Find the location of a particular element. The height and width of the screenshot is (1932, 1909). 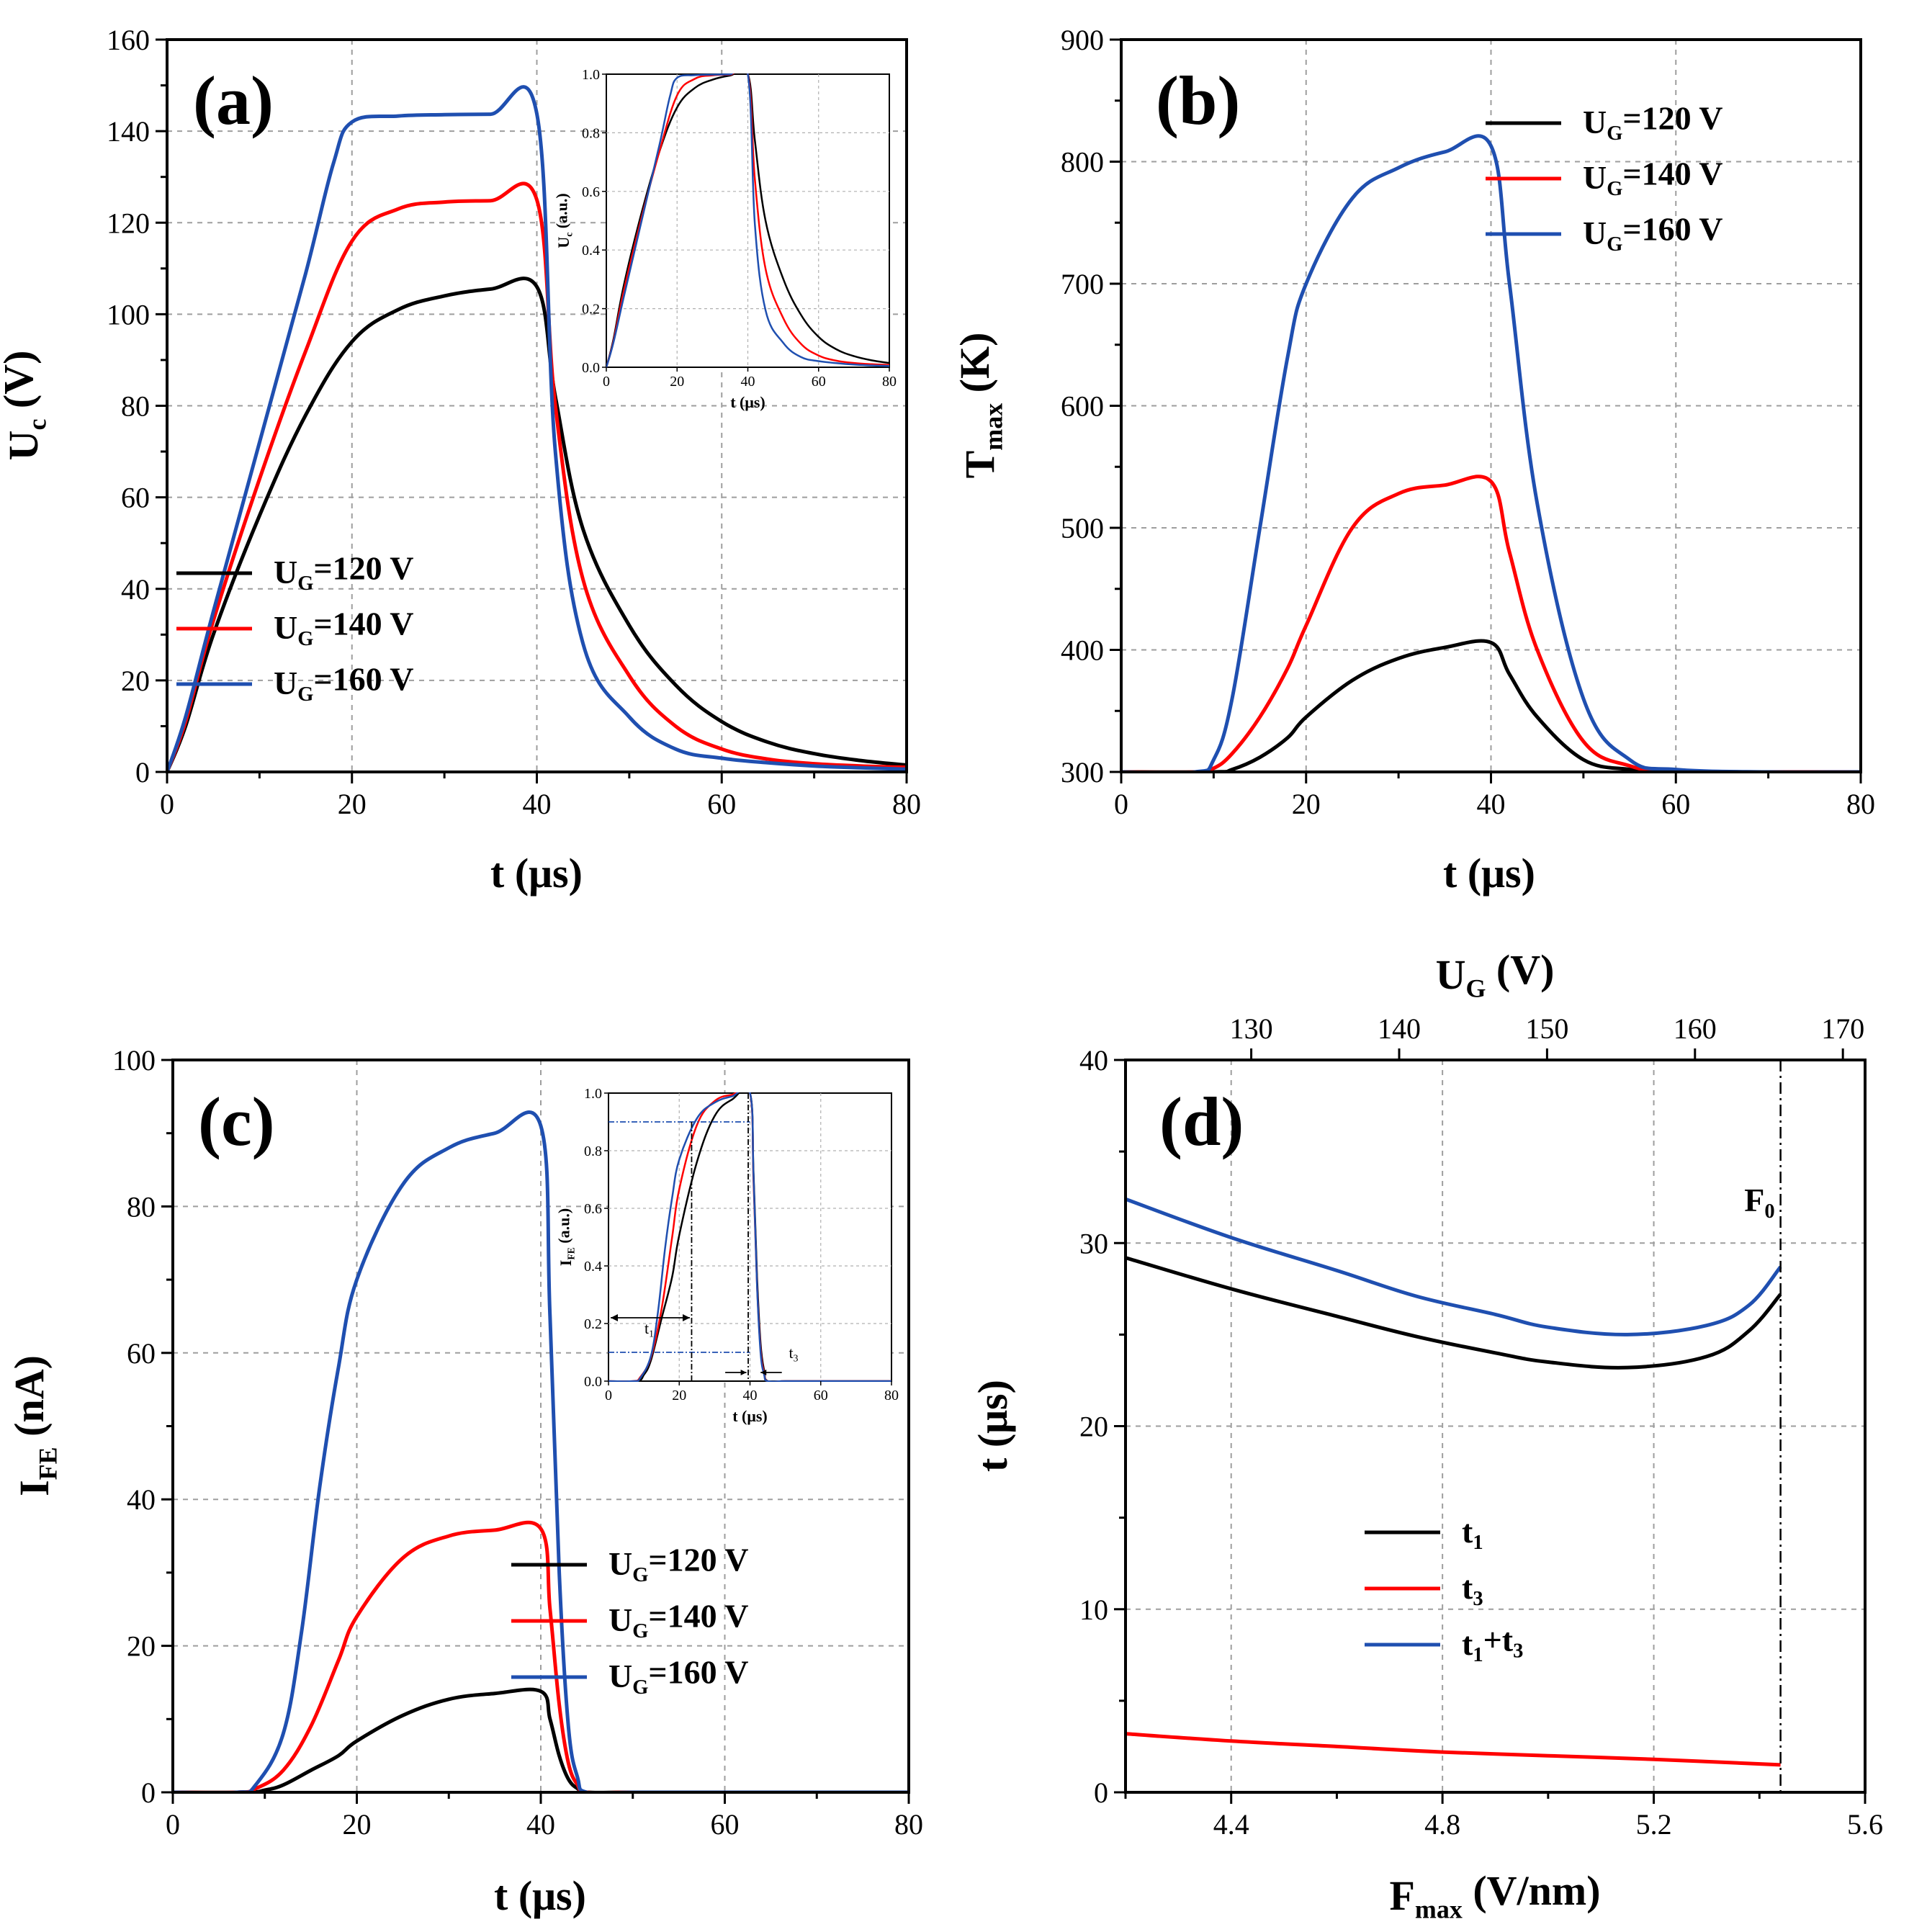

f0-label: F0 is located at coordinates (1759, 1202).